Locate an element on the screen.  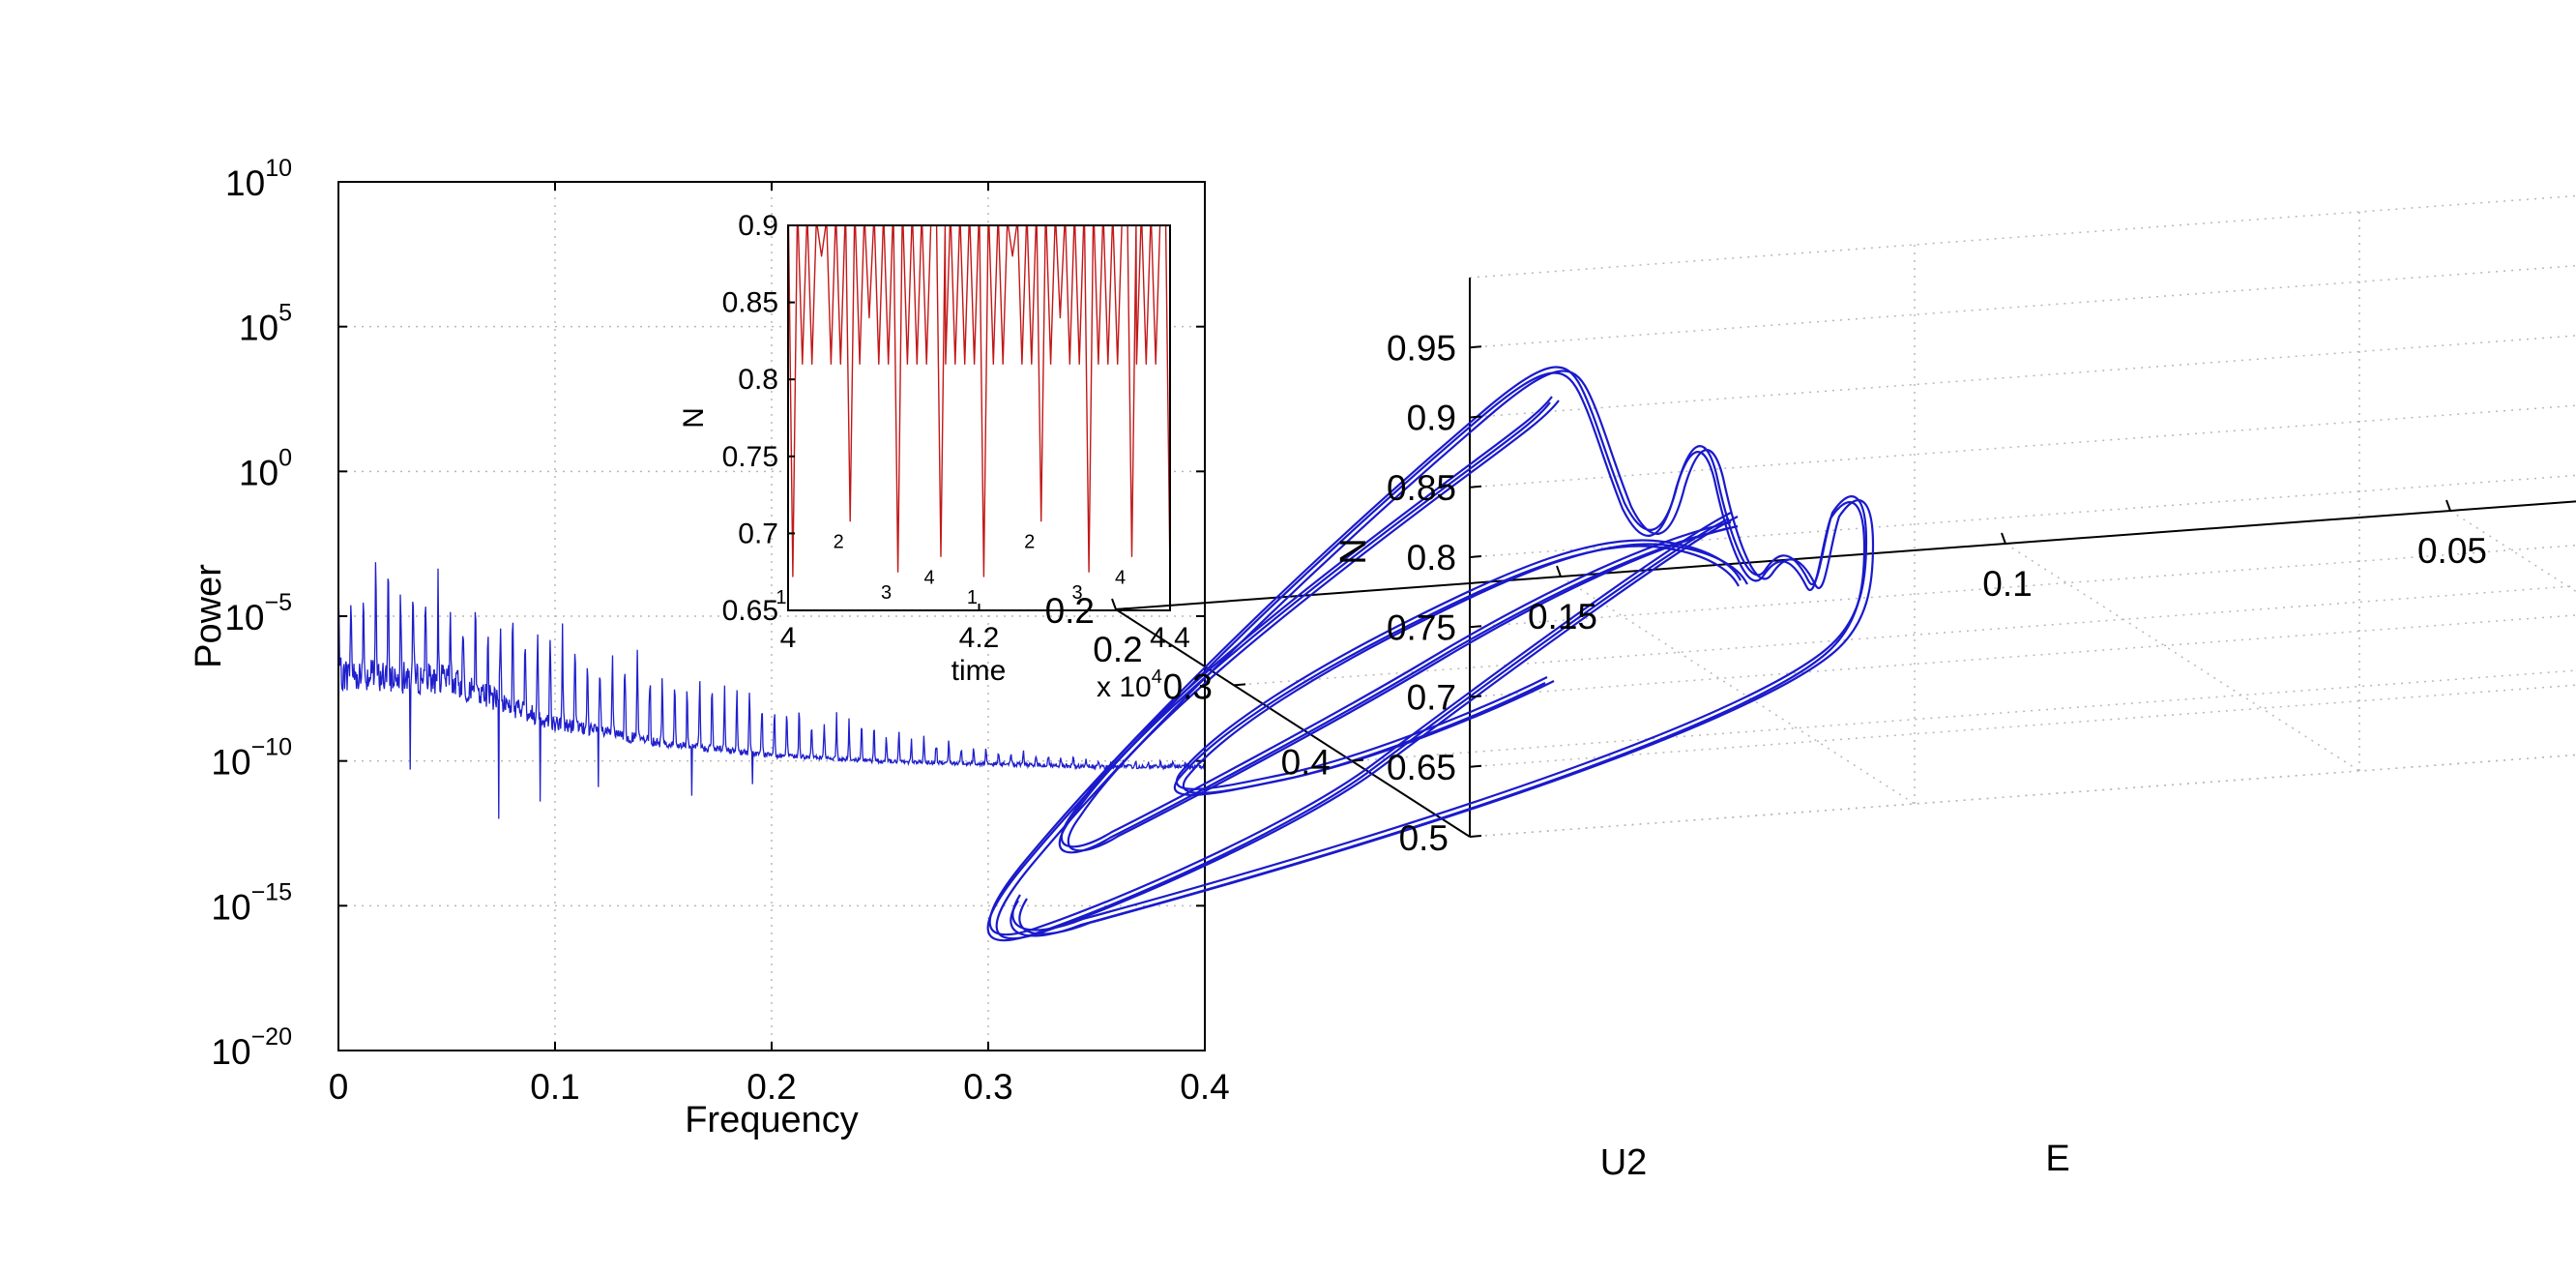
u2-tick-label: 0.4 is located at coordinates (1306, 763).